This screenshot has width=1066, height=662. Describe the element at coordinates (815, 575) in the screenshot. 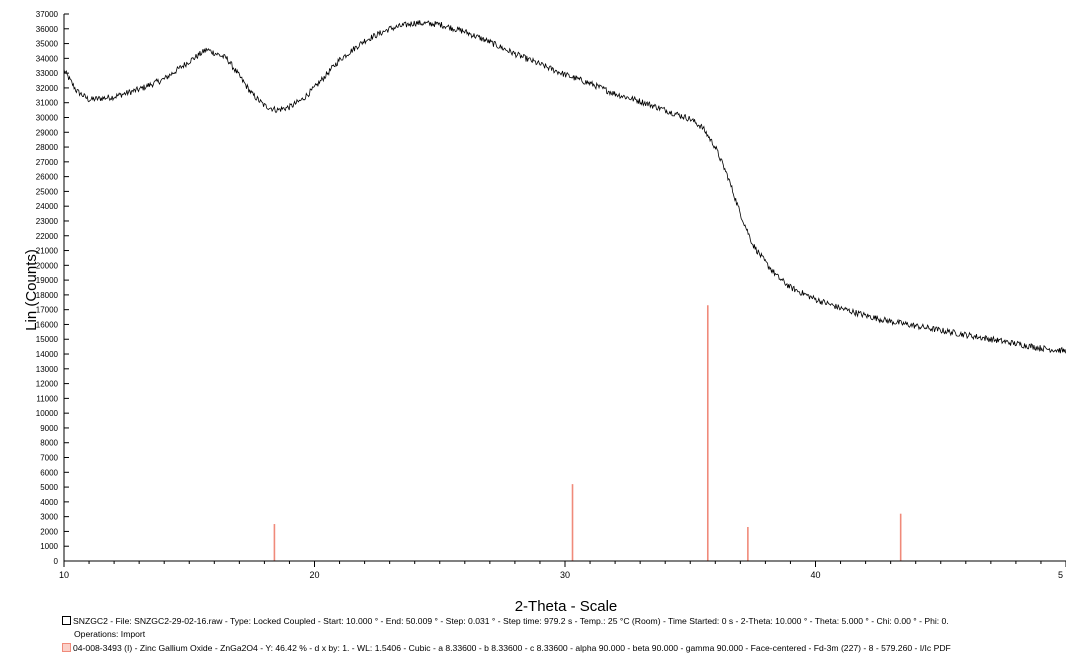

I see `x-tick-label: 40` at that location.